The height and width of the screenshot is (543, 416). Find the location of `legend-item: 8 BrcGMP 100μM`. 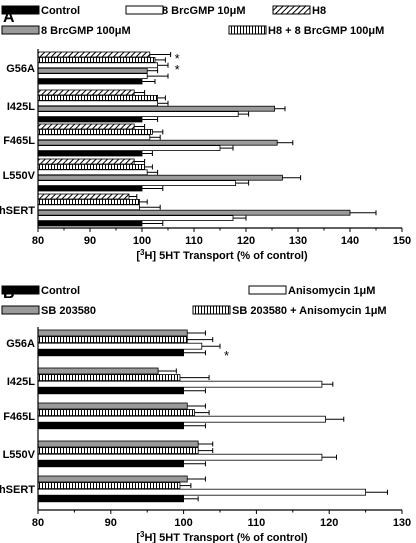

legend-item: 8 BrcGMP 100μM is located at coordinates (66, 31).